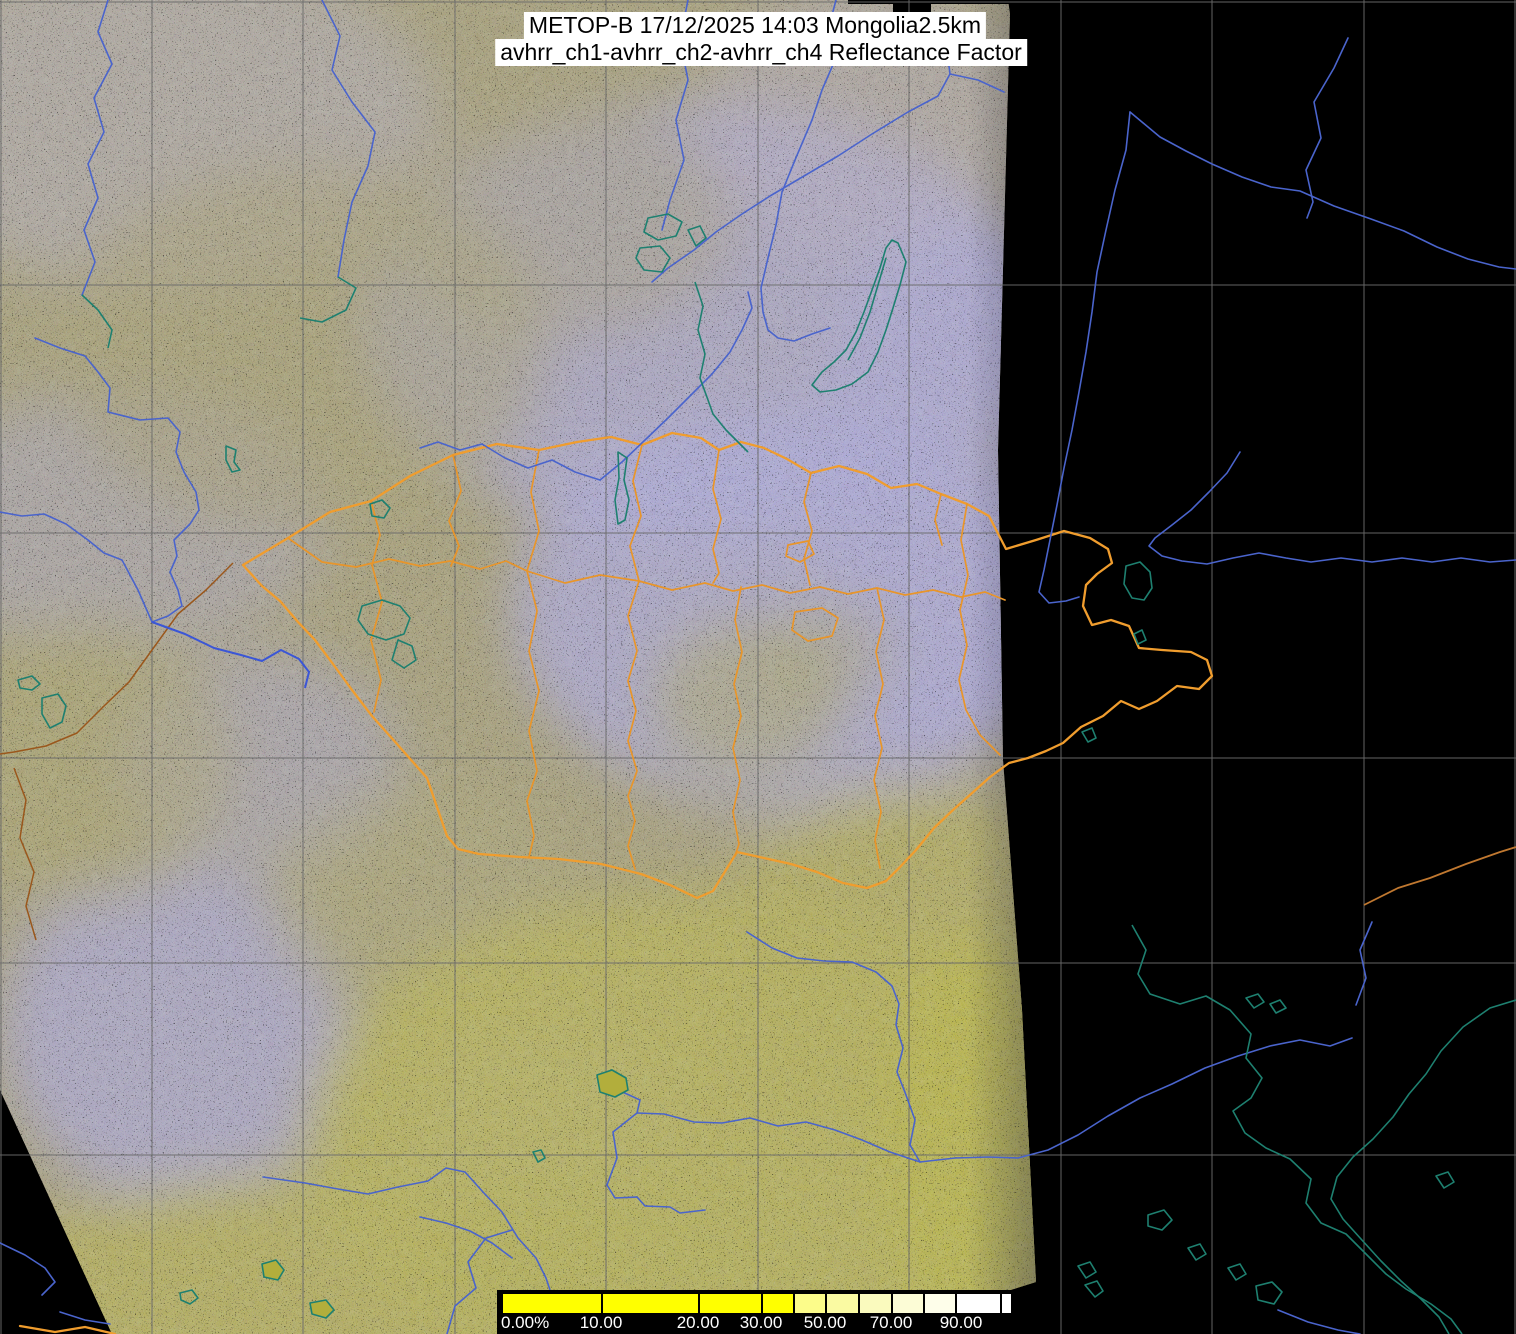 The width and height of the screenshot is (1516, 1334). I want to click on colorbar-label-50: 50.00, so click(825, 1322).